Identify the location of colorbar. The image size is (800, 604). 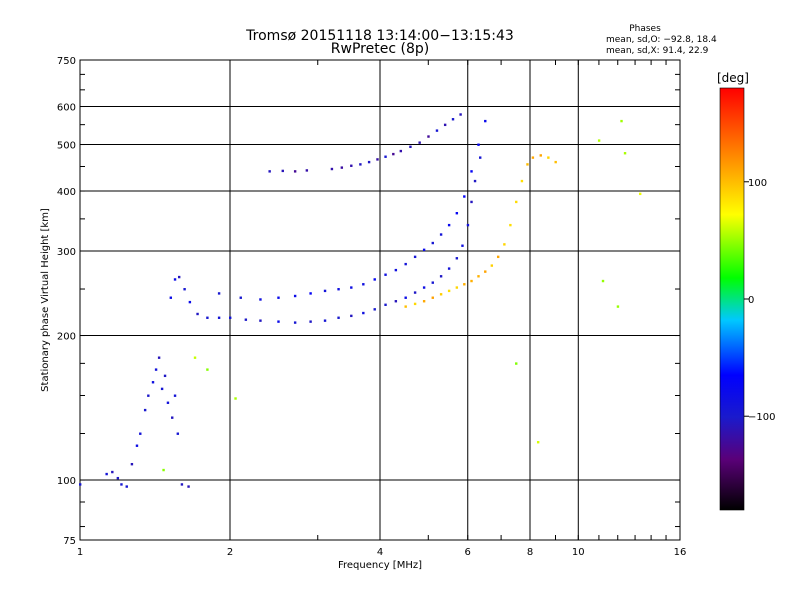
(732, 299).